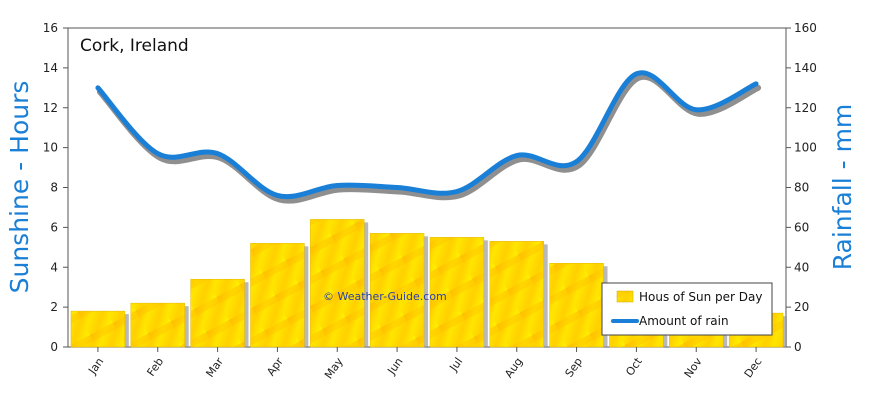 The height and width of the screenshot is (403, 870). I want to click on x-tick-label-aug: Aug, so click(513, 367).